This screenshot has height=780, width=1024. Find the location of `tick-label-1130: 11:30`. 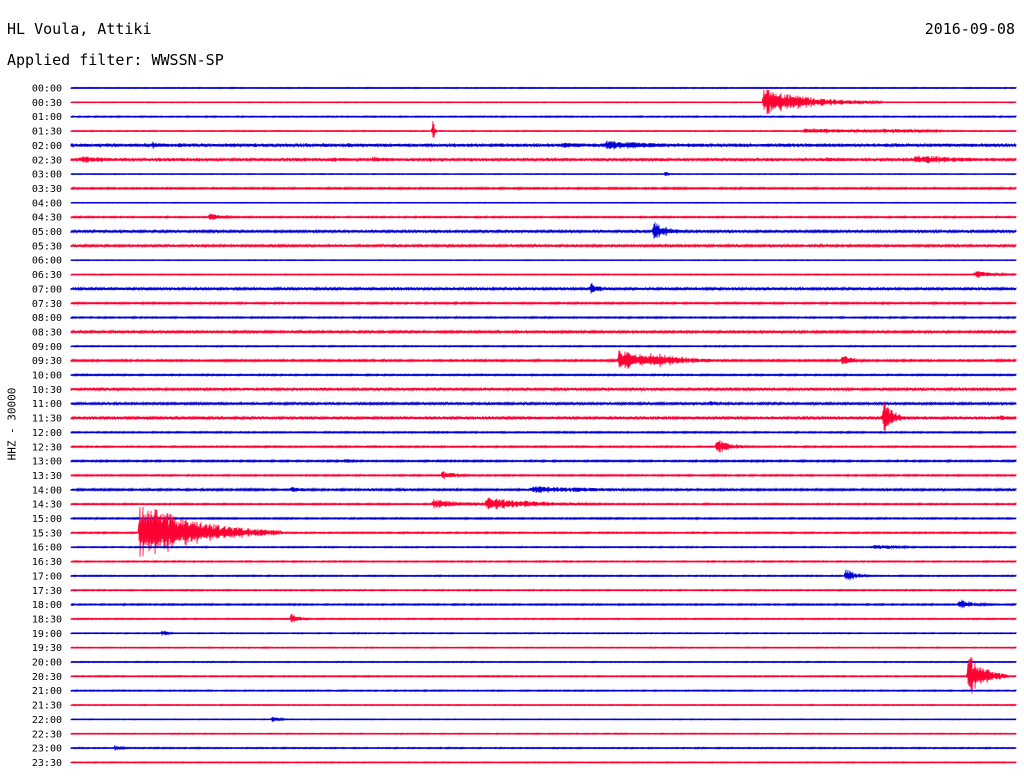

tick-label-1130: 11:30 is located at coordinates (47, 419).